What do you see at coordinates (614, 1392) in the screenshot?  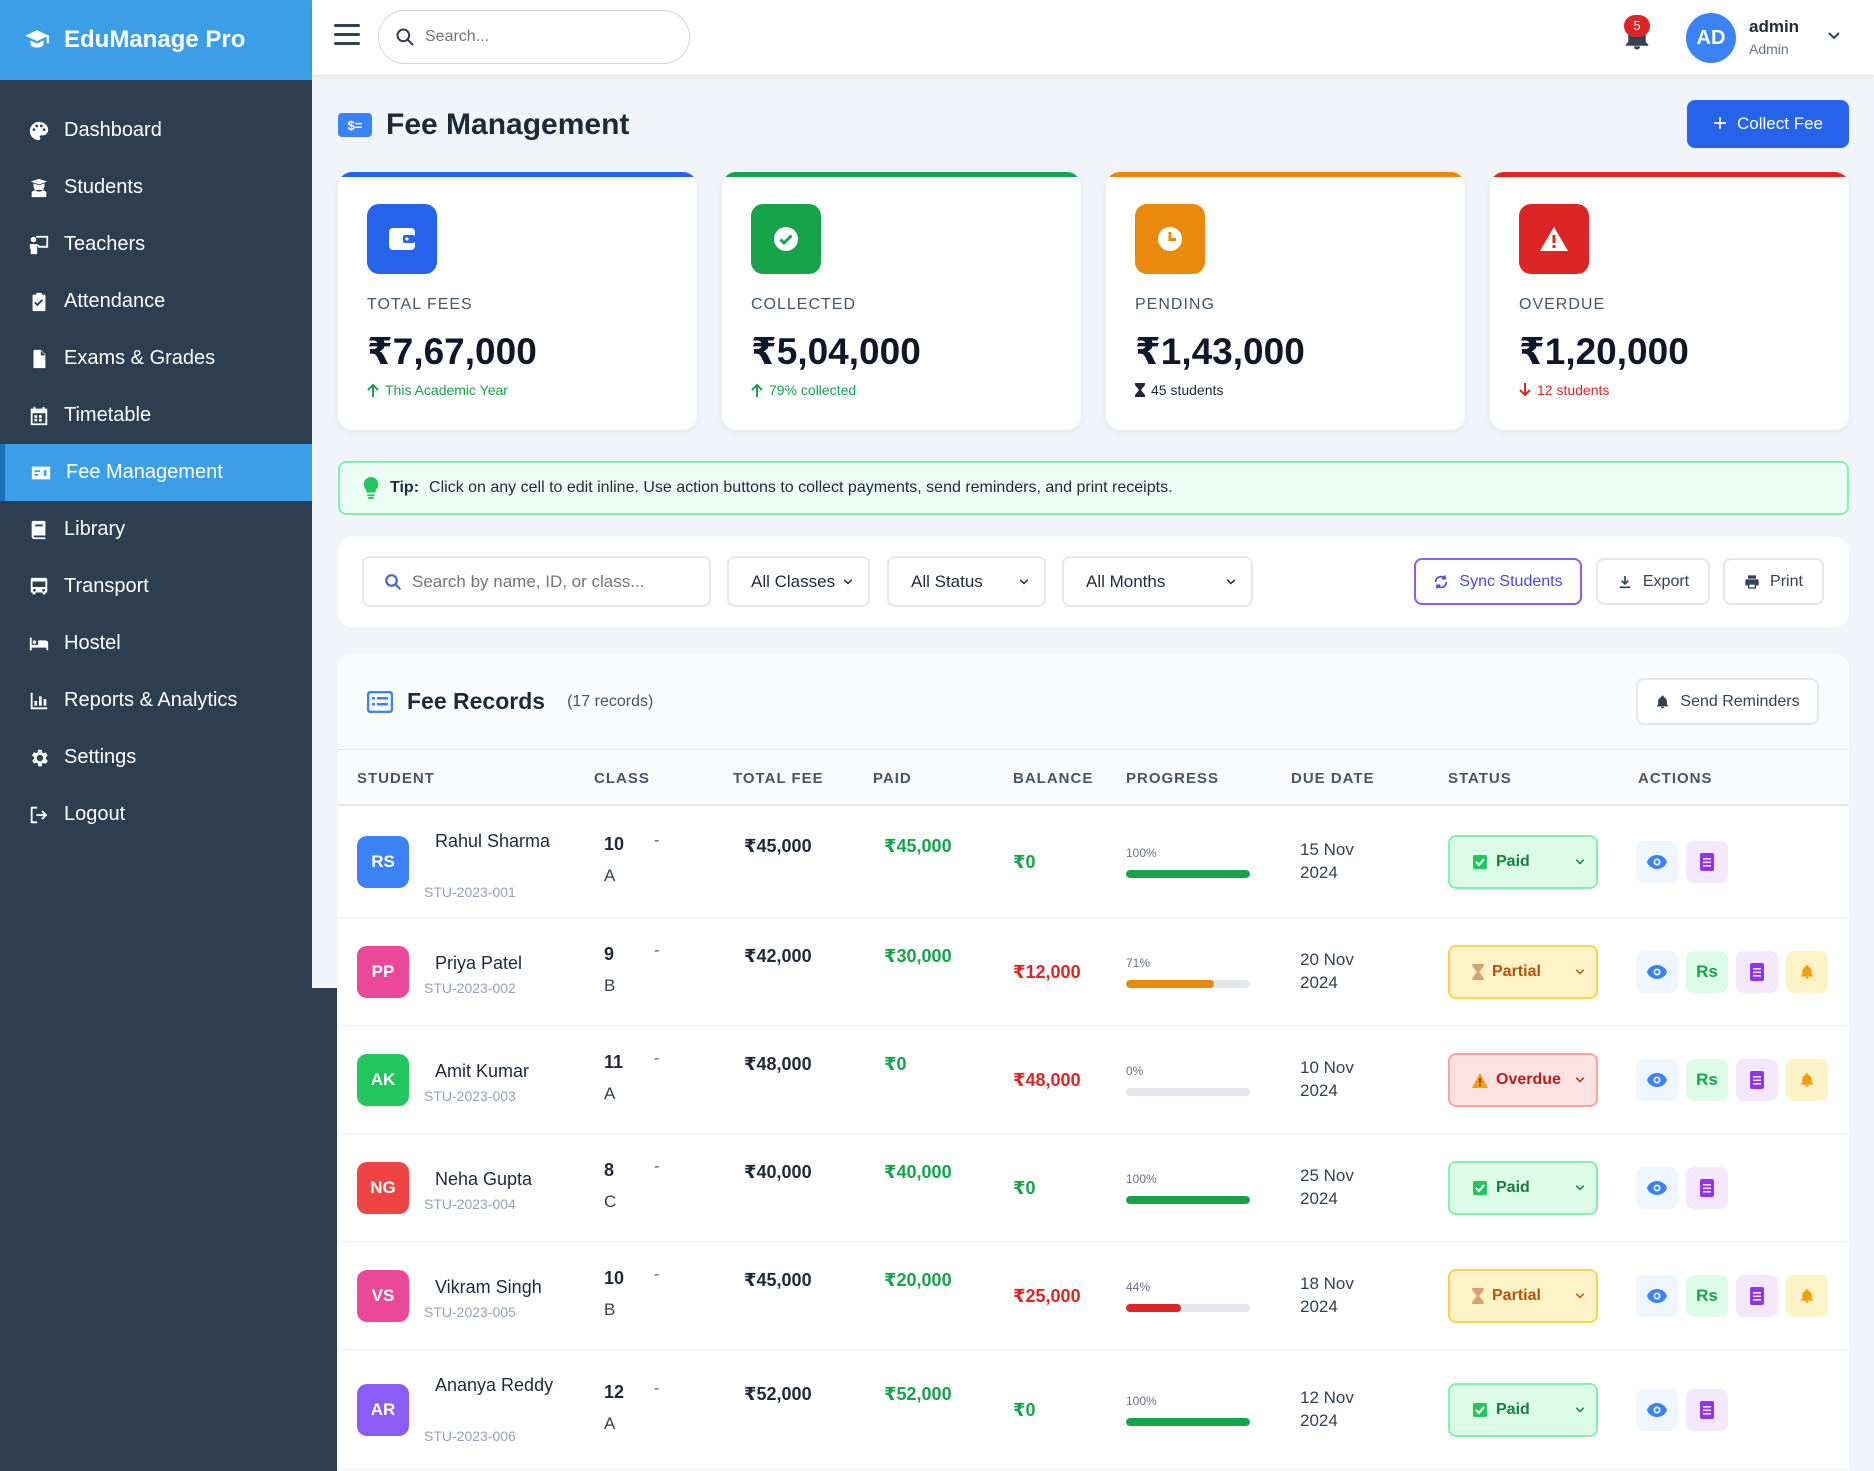 I see `class-number: 12` at bounding box center [614, 1392].